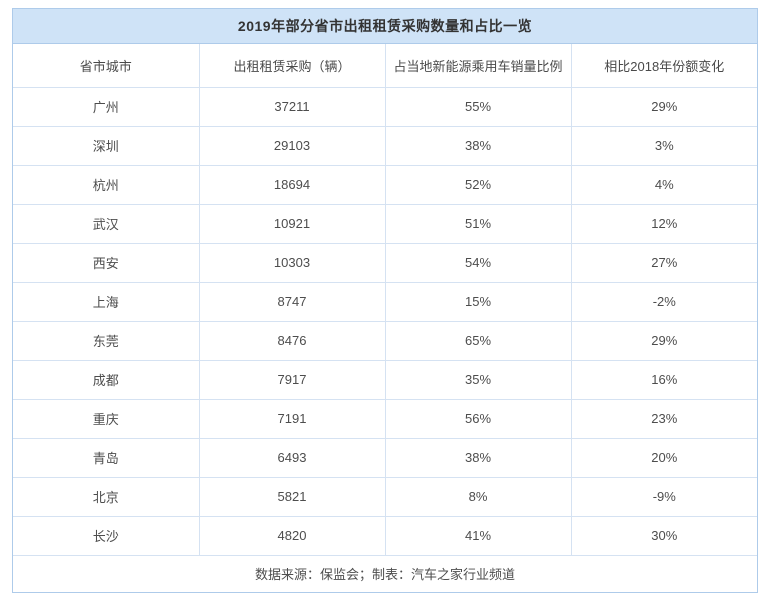 This screenshot has width=773, height=600. What do you see at coordinates (478, 184) in the screenshot?
I see `cell-sales-share: 52%` at bounding box center [478, 184].